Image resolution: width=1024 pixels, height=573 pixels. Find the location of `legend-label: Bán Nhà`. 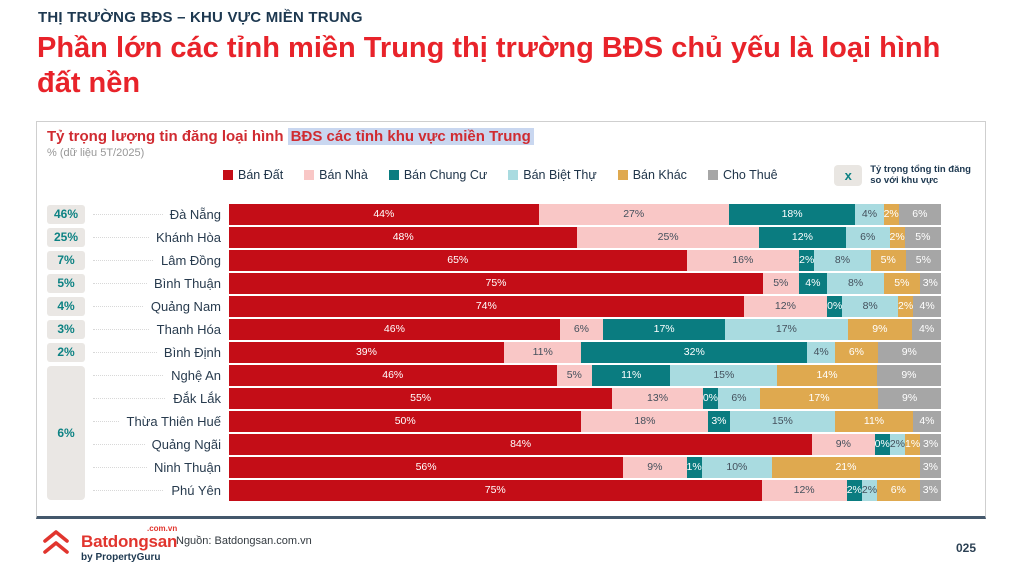

legend-label: Bán Nhà is located at coordinates (343, 175).